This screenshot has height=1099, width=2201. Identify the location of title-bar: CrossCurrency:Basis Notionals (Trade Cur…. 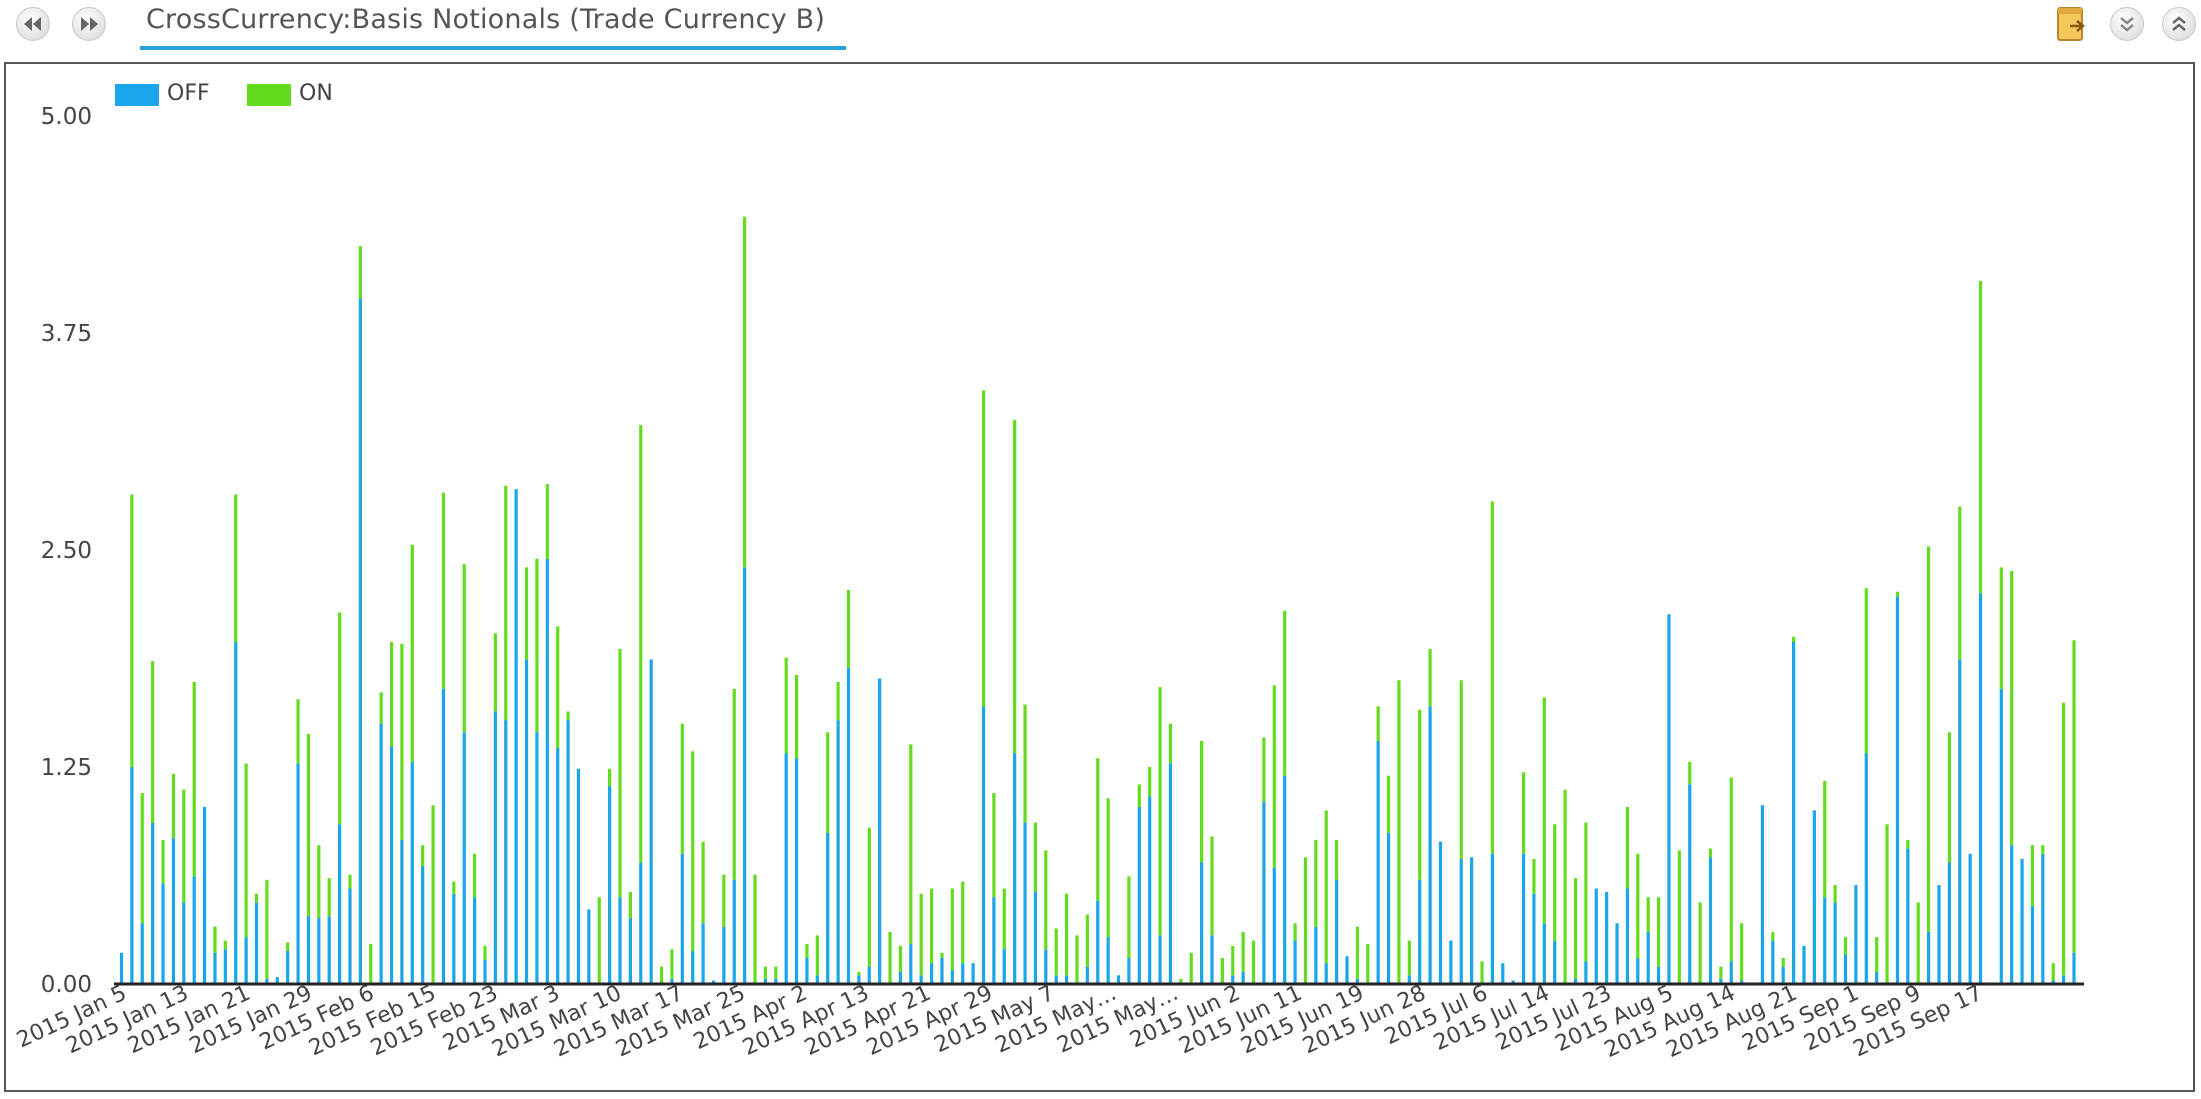
(1100, 28).